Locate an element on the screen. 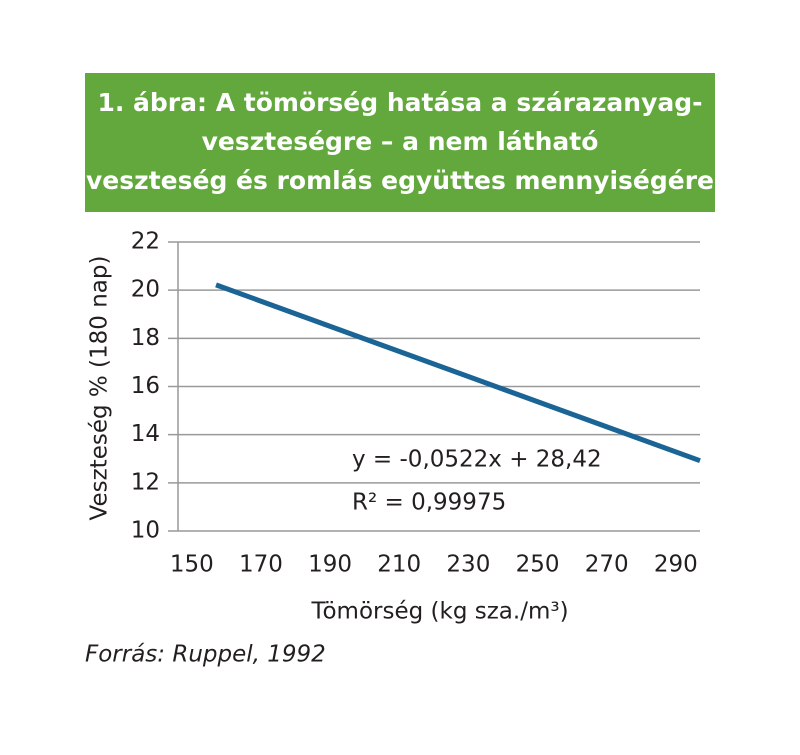 Image resolution: width=800 pixels, height=755 pixels. y-tick-label: 18 is located at coordinates (145, 338).